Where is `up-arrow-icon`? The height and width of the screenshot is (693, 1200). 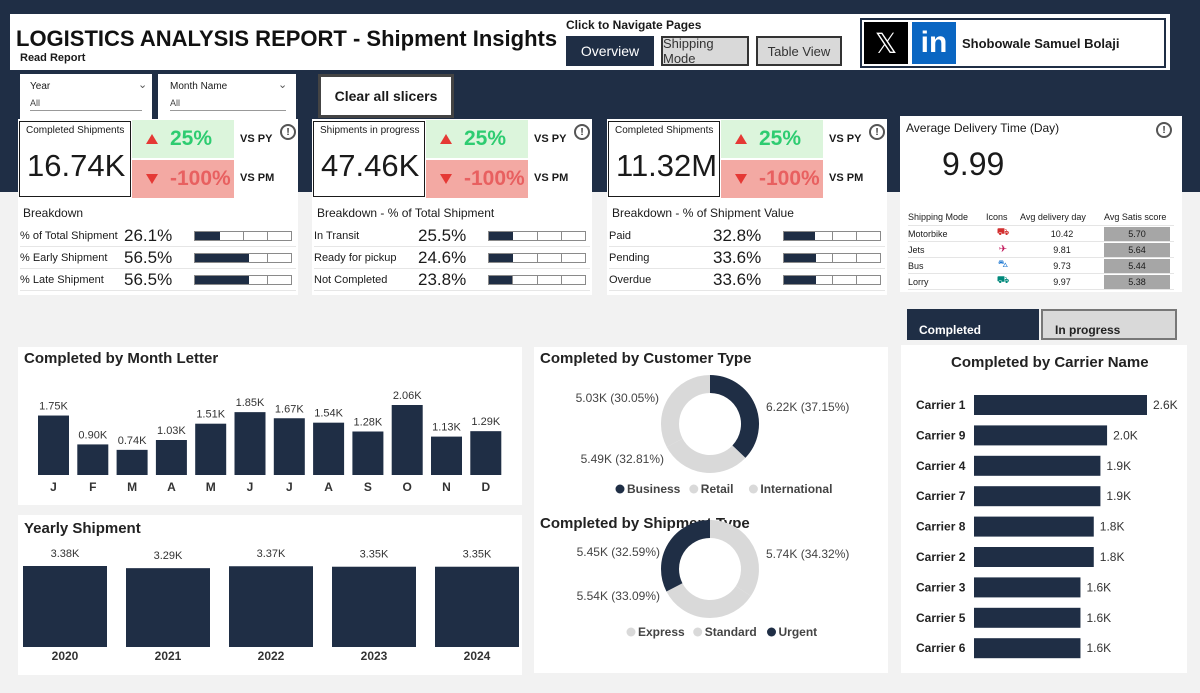 up-arrow-icon is located at coordinates (741, 139).